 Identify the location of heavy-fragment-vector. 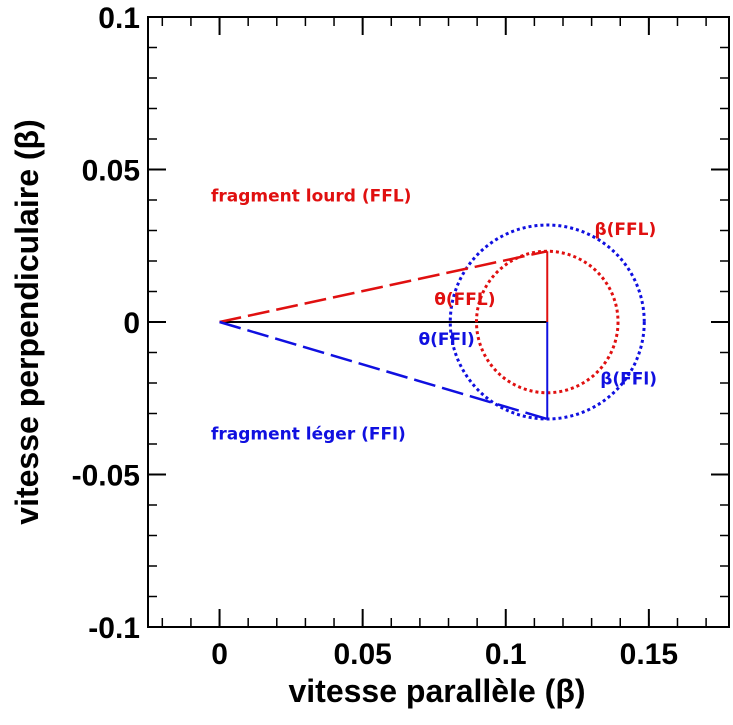
(383, 287).